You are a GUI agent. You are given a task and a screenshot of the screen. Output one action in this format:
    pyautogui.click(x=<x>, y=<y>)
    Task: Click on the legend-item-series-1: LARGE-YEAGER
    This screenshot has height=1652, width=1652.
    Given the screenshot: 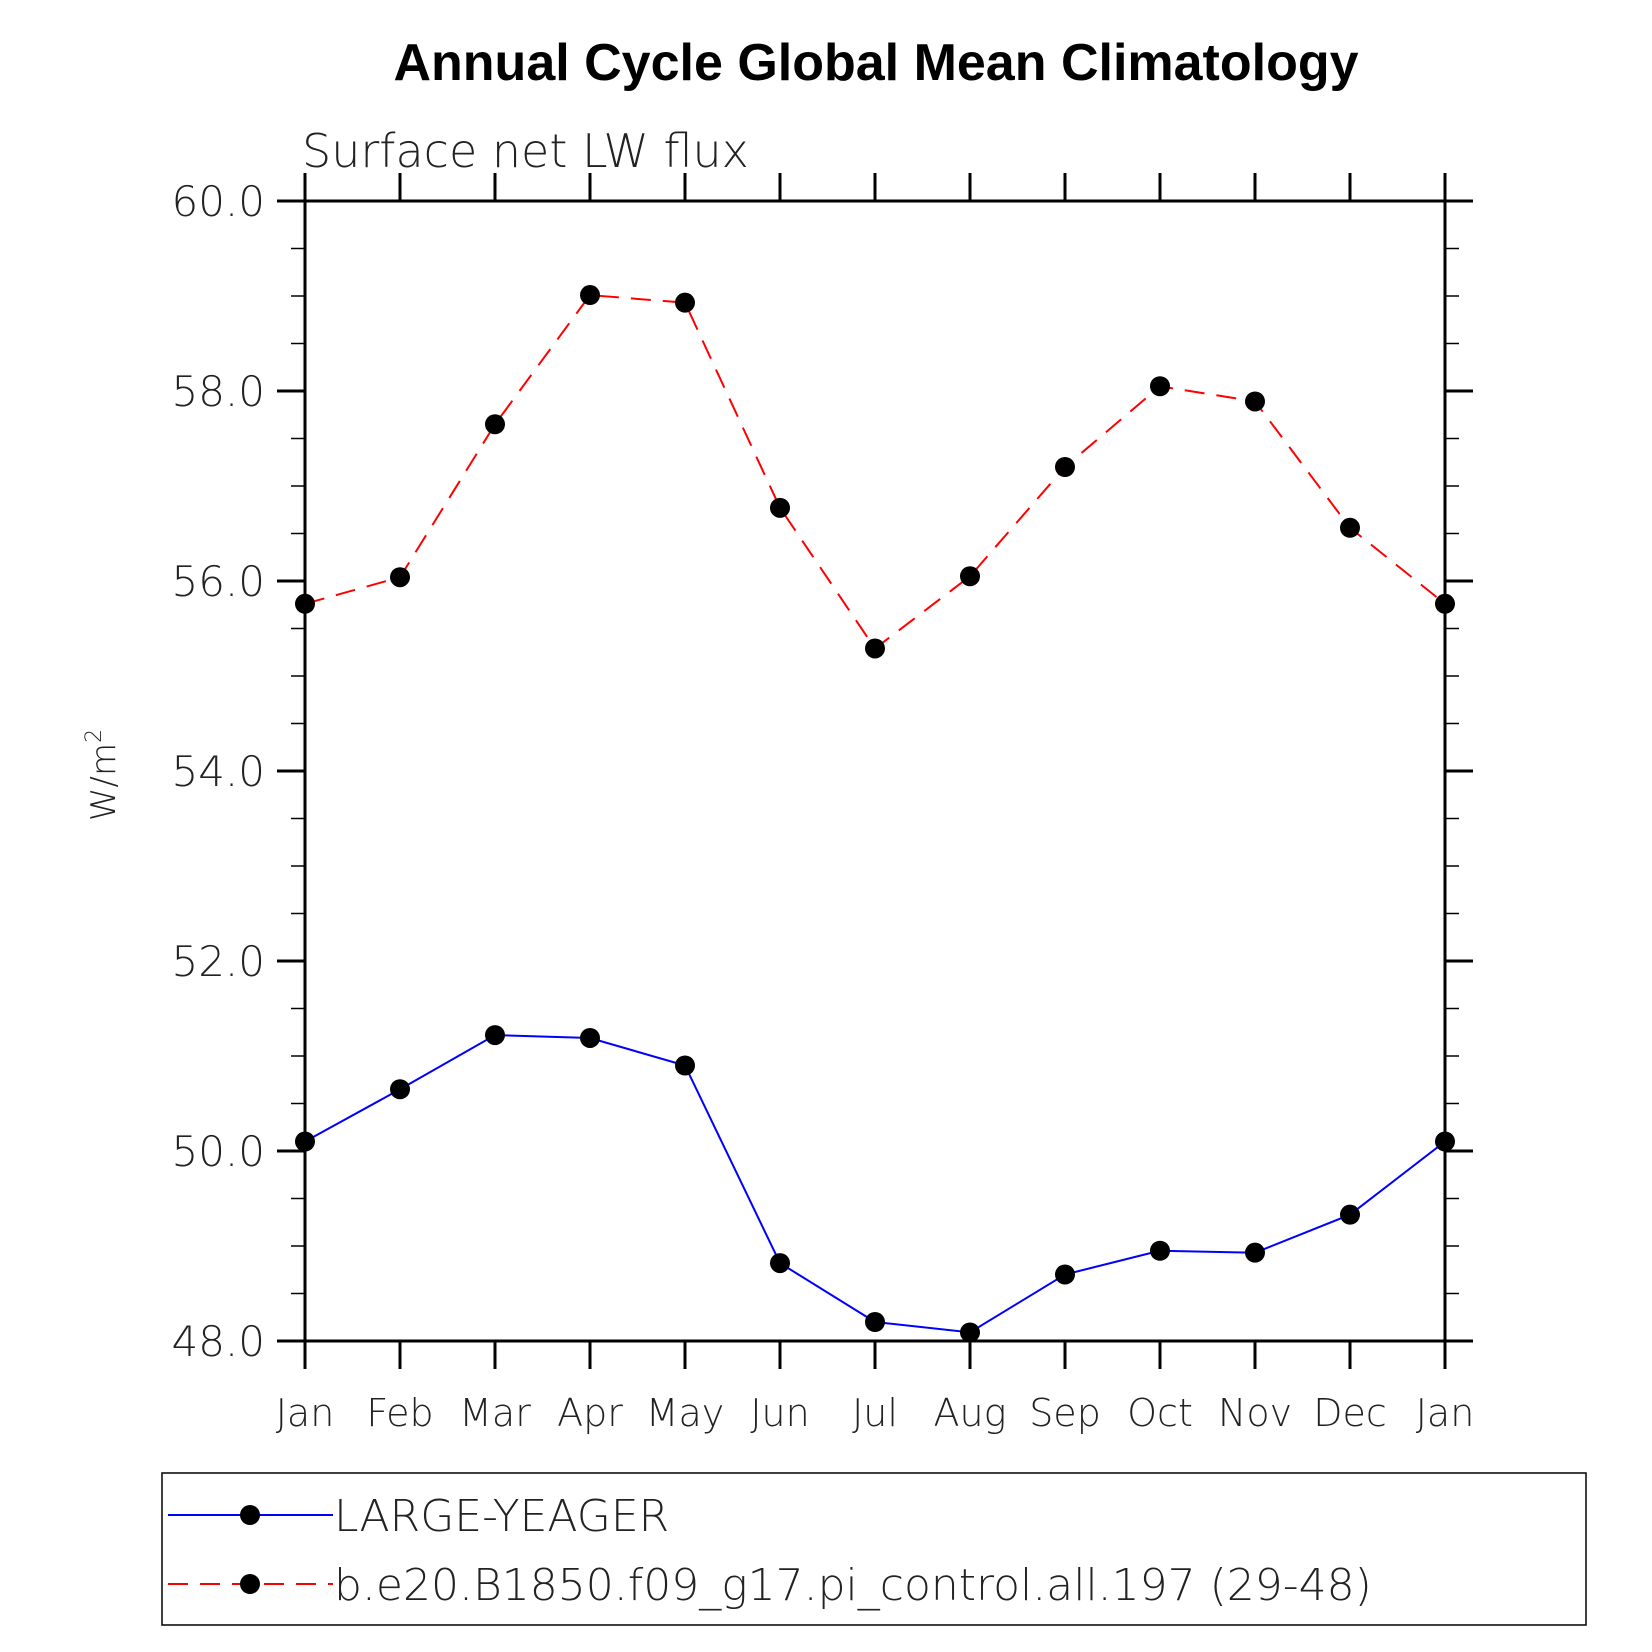 What is the action you would take?
    pyautogui.click(x=418, y=1516)
    